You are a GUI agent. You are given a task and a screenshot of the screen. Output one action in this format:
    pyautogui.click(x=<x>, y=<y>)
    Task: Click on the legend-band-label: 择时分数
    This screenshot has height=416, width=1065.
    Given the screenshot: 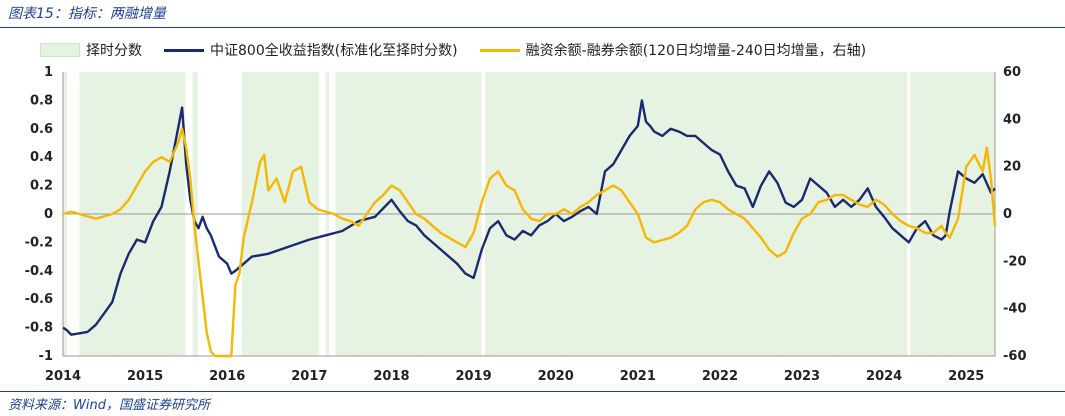 What is the action you would take?
    pyautogui.click(x=114, y=51)
    